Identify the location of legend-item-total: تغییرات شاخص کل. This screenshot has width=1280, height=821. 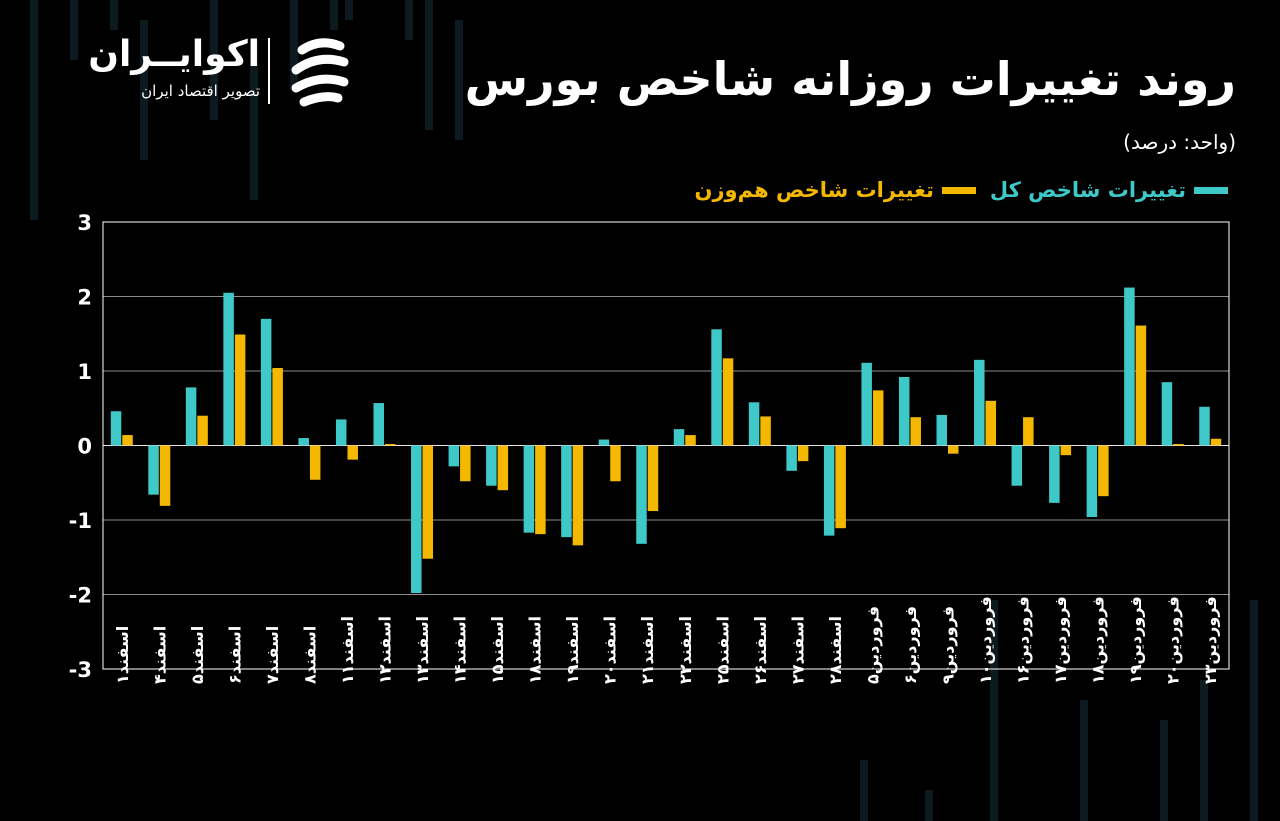
(1109, 190).